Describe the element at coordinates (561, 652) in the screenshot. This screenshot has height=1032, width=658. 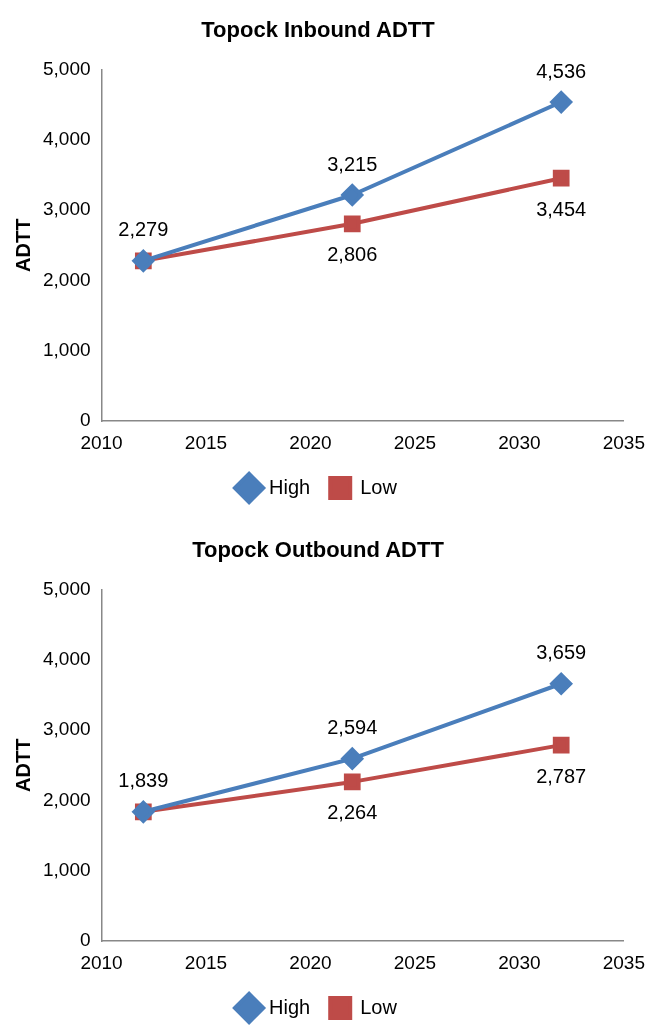
I see `data-label: 3,659` at that location.